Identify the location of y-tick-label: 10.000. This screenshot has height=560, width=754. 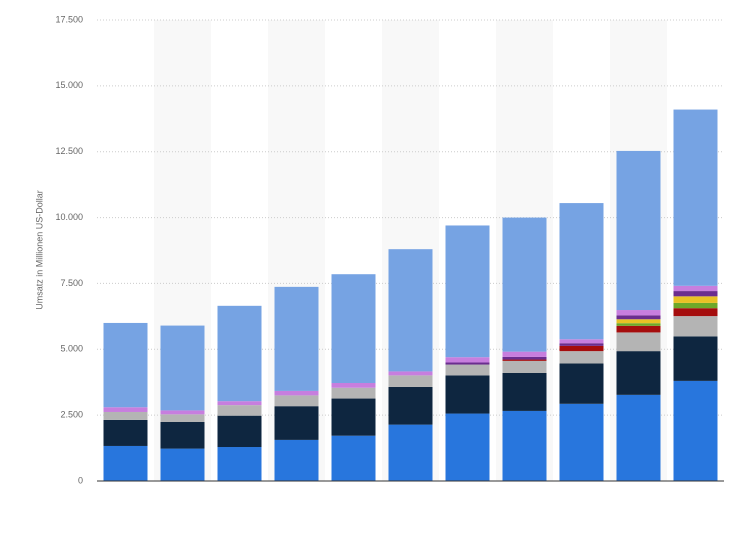
(69, 217).